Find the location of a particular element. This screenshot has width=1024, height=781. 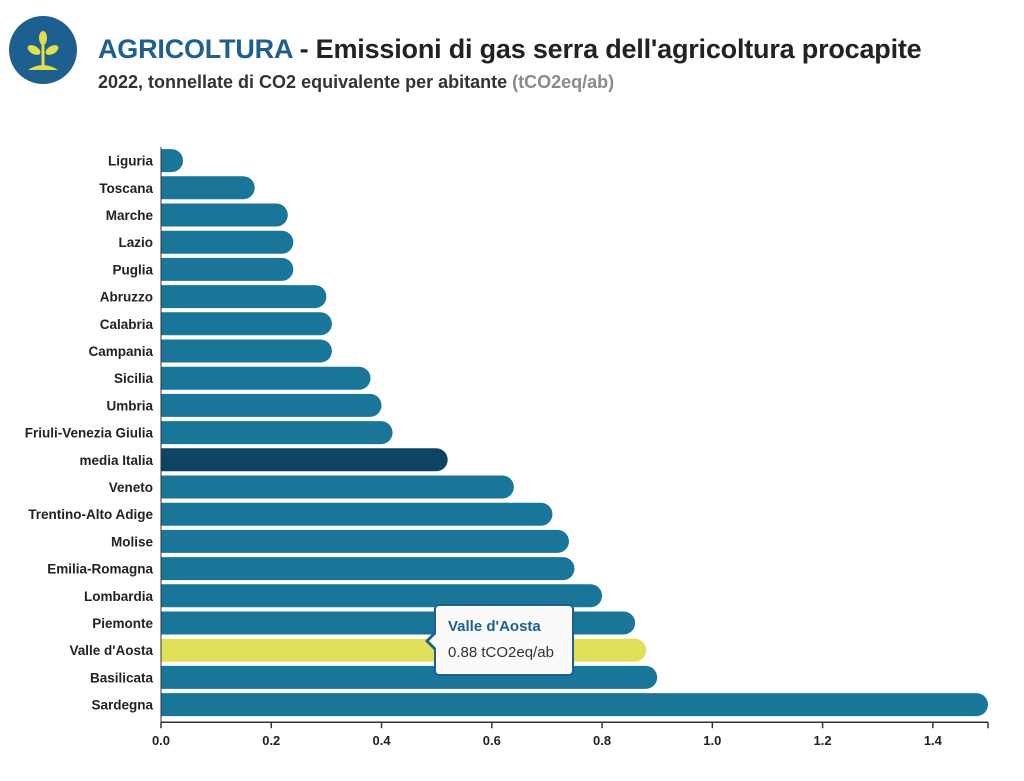

bar-emilia-romagna is located at coordinates (368, 569).